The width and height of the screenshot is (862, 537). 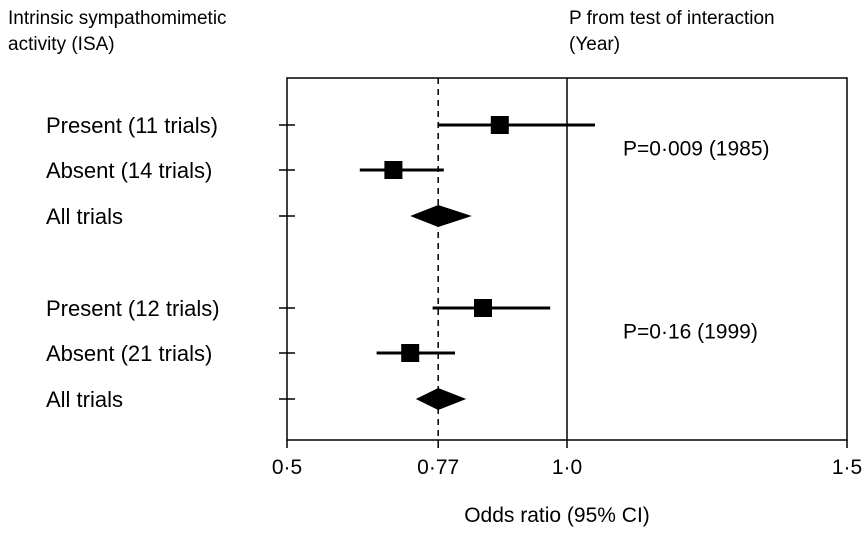 I want to click on x-tick-label: 0·77, so click(x=438, y=467).